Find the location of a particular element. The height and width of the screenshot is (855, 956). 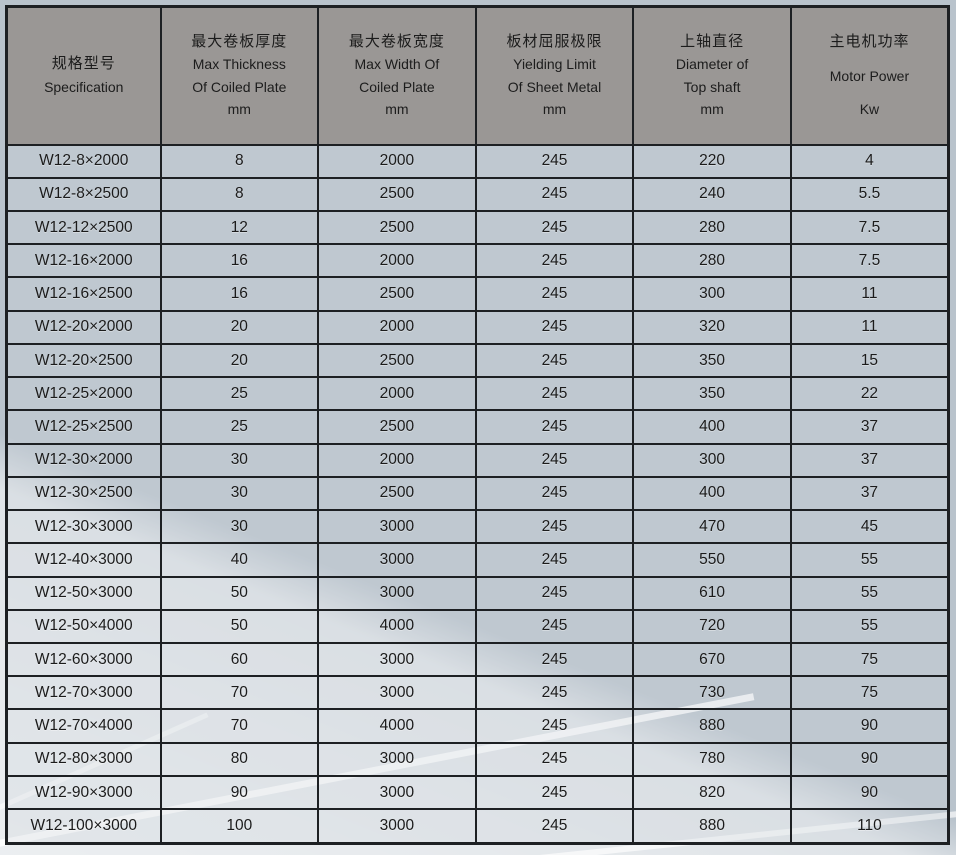

value-cell: 15 is located at coordinates (869, 360).